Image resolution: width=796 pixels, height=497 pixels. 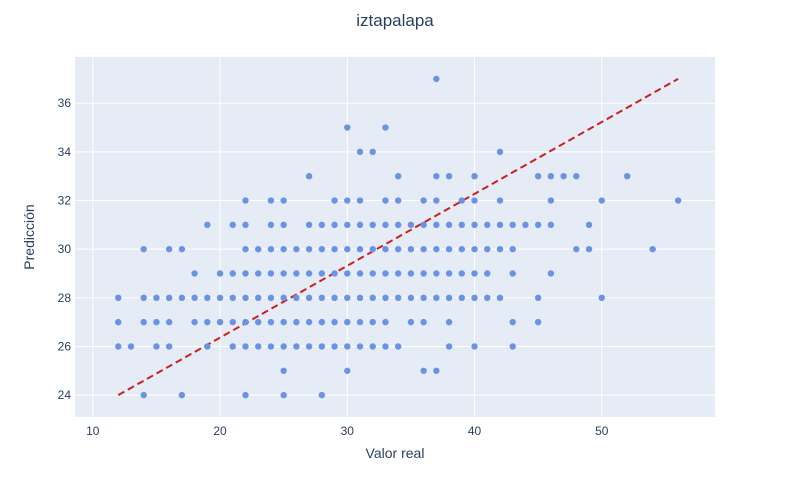 I want to click on x-tick-label: 30, so click(x=348, y=431).